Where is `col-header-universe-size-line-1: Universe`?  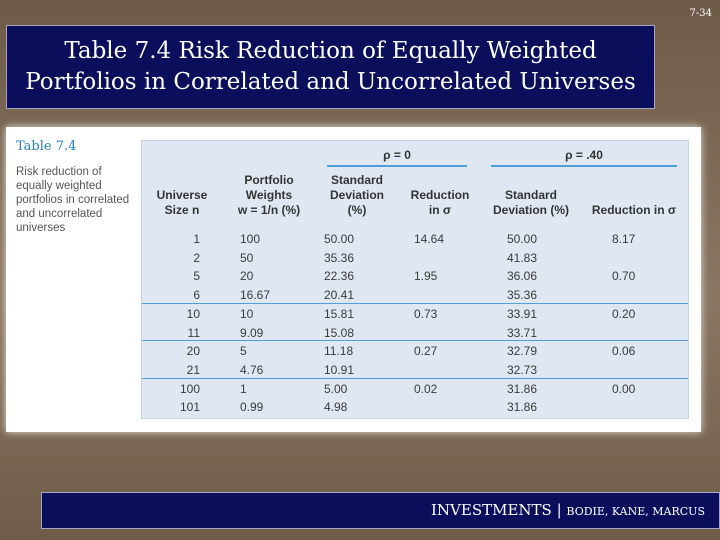
col-header-universe-size-line-1: Universe is located at coordinates (182, 195).